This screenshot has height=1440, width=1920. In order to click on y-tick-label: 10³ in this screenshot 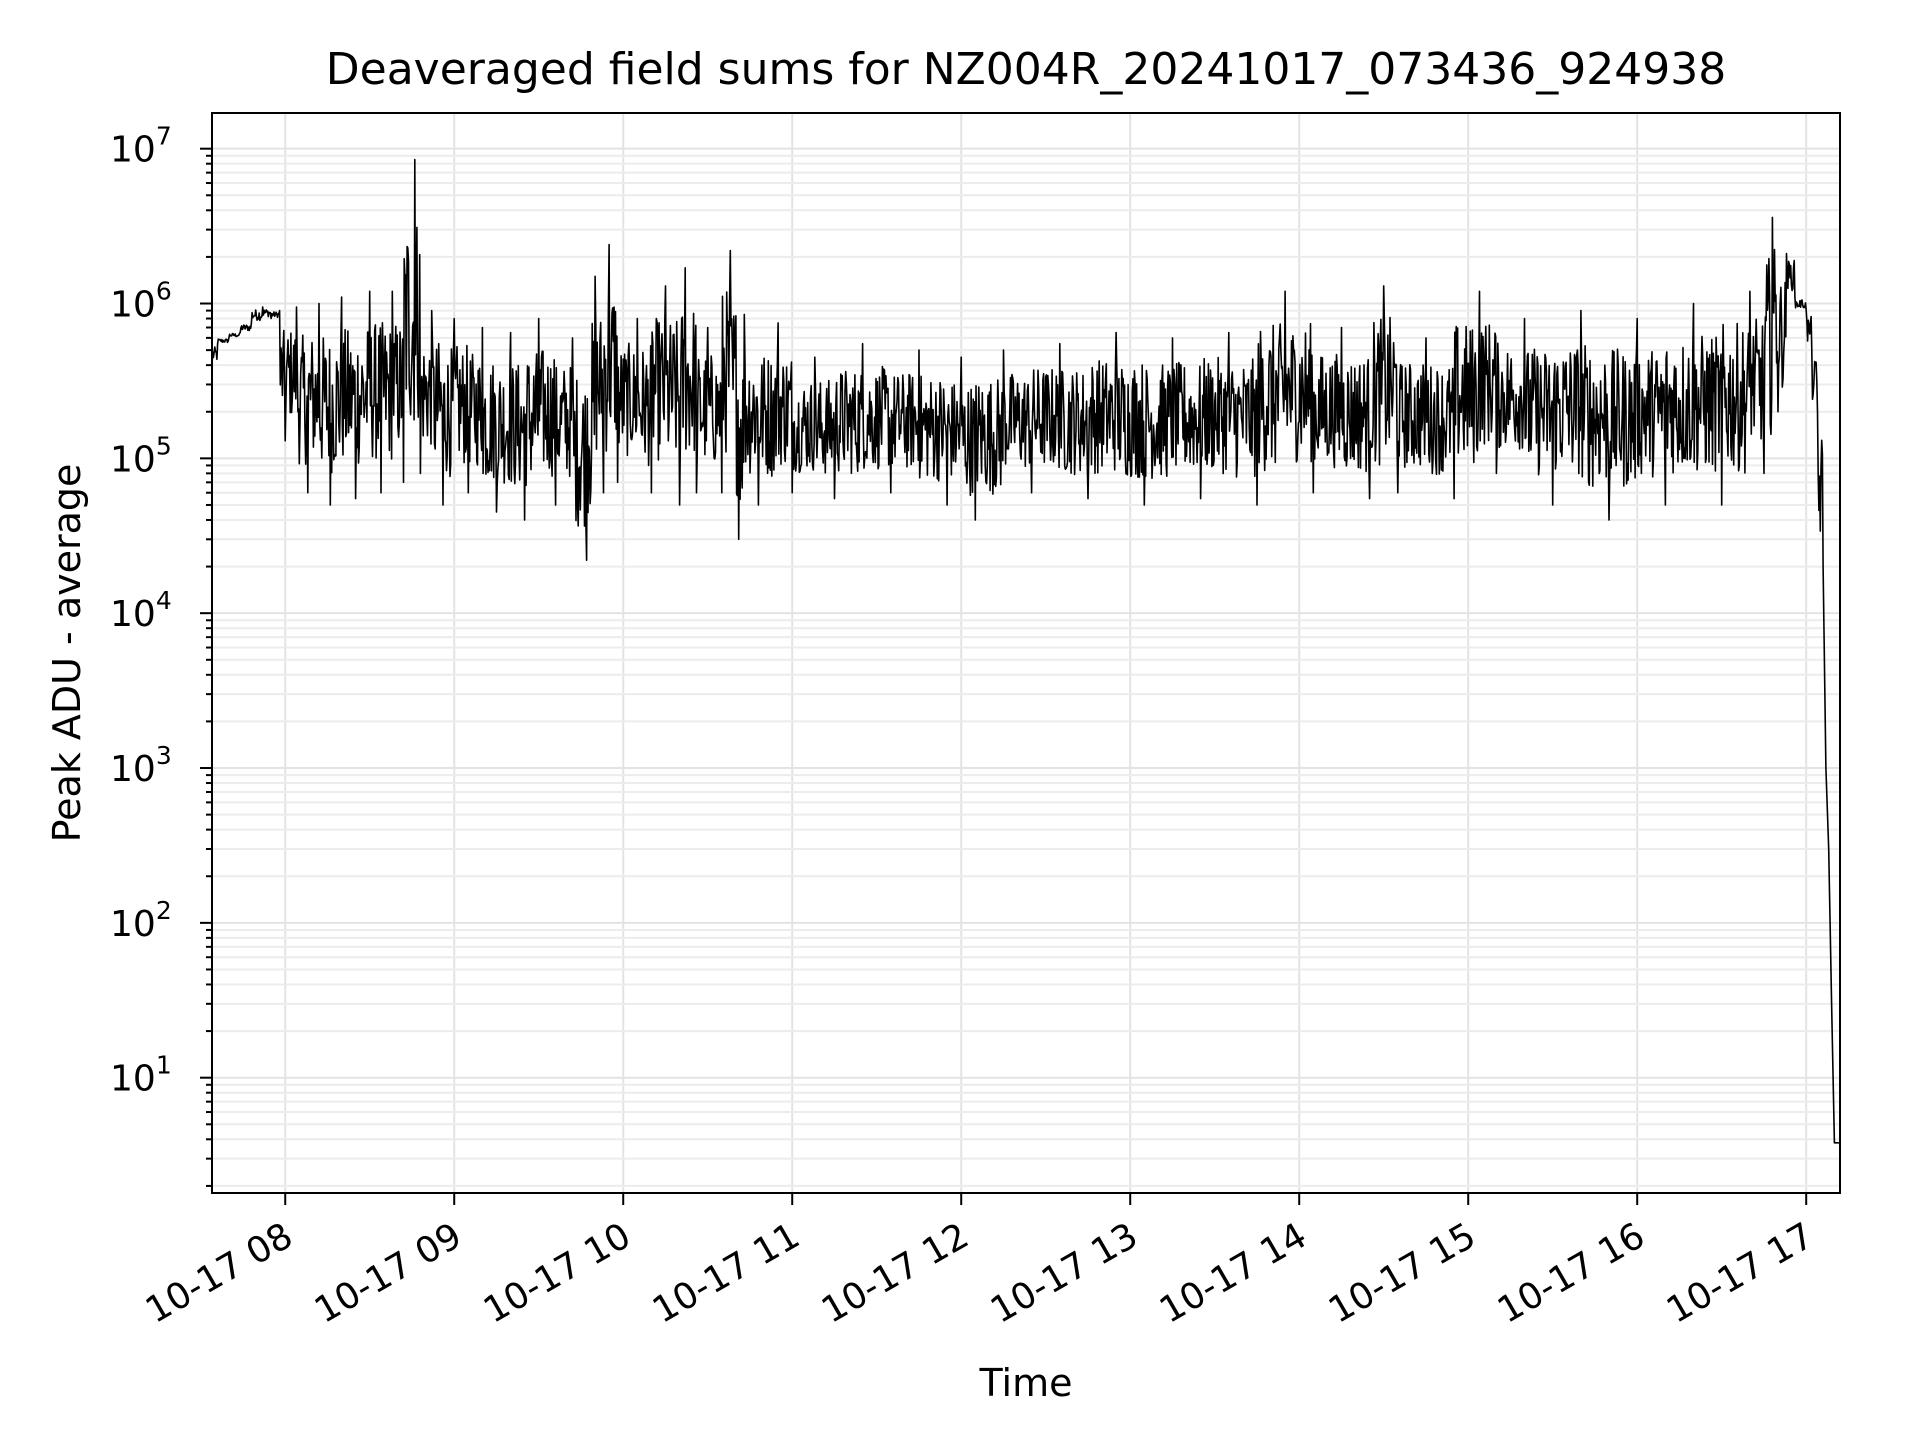, I will do `click(141, 765)`.